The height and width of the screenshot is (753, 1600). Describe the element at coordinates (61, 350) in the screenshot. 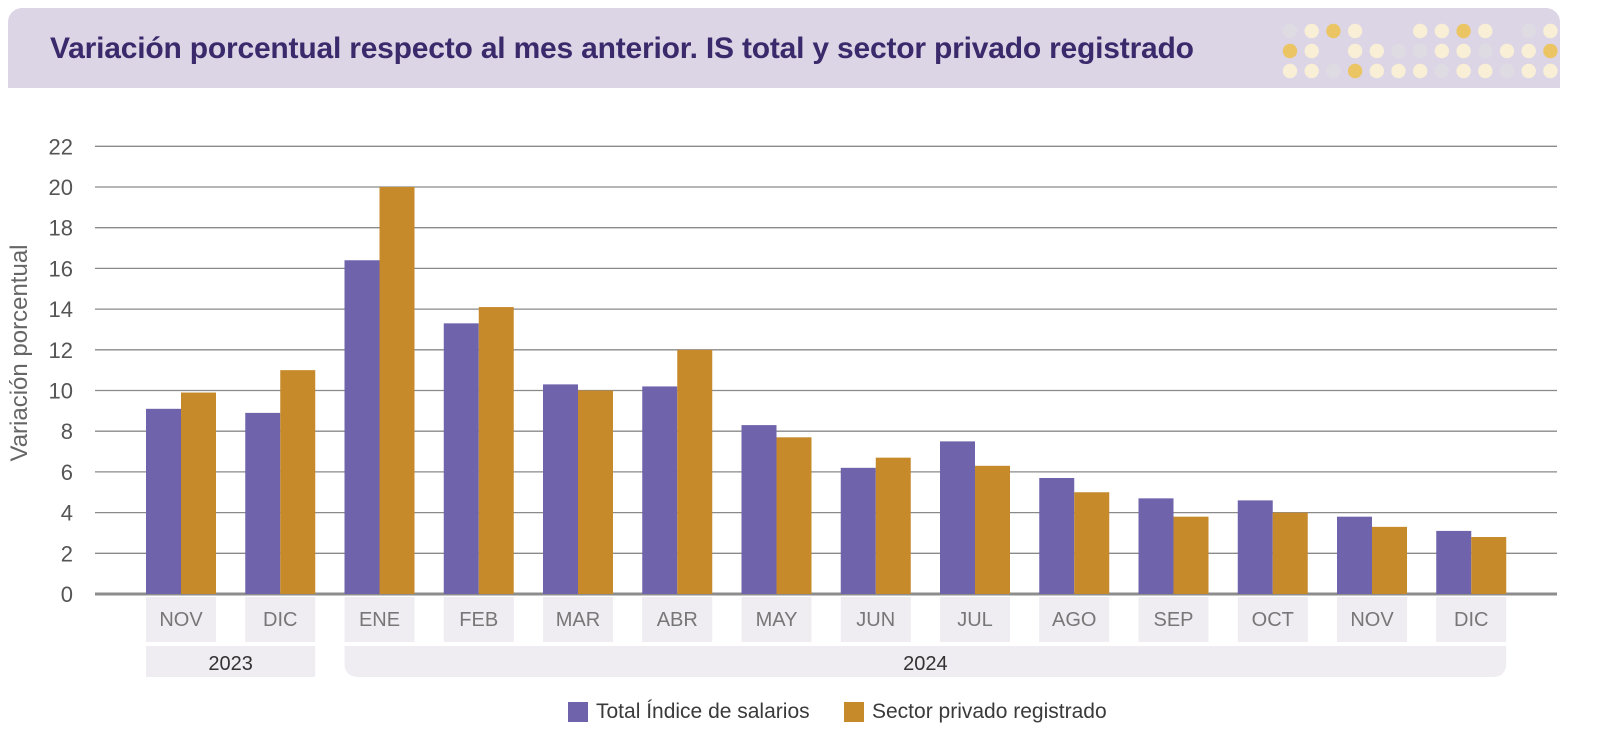

I see `y-tick-label: 12` at that location.